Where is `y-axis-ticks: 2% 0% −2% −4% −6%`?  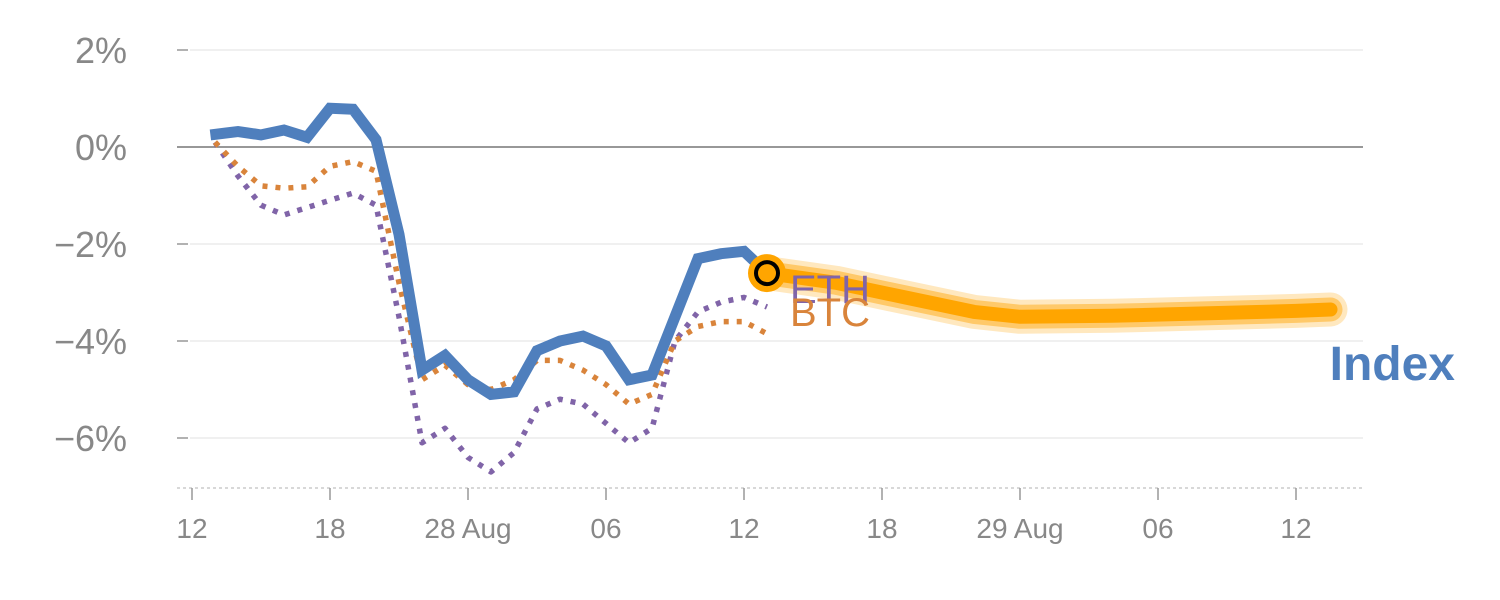
y-axis-ticks: 2% 0% −2% −4% −6% is located at coordinates (90, 244).